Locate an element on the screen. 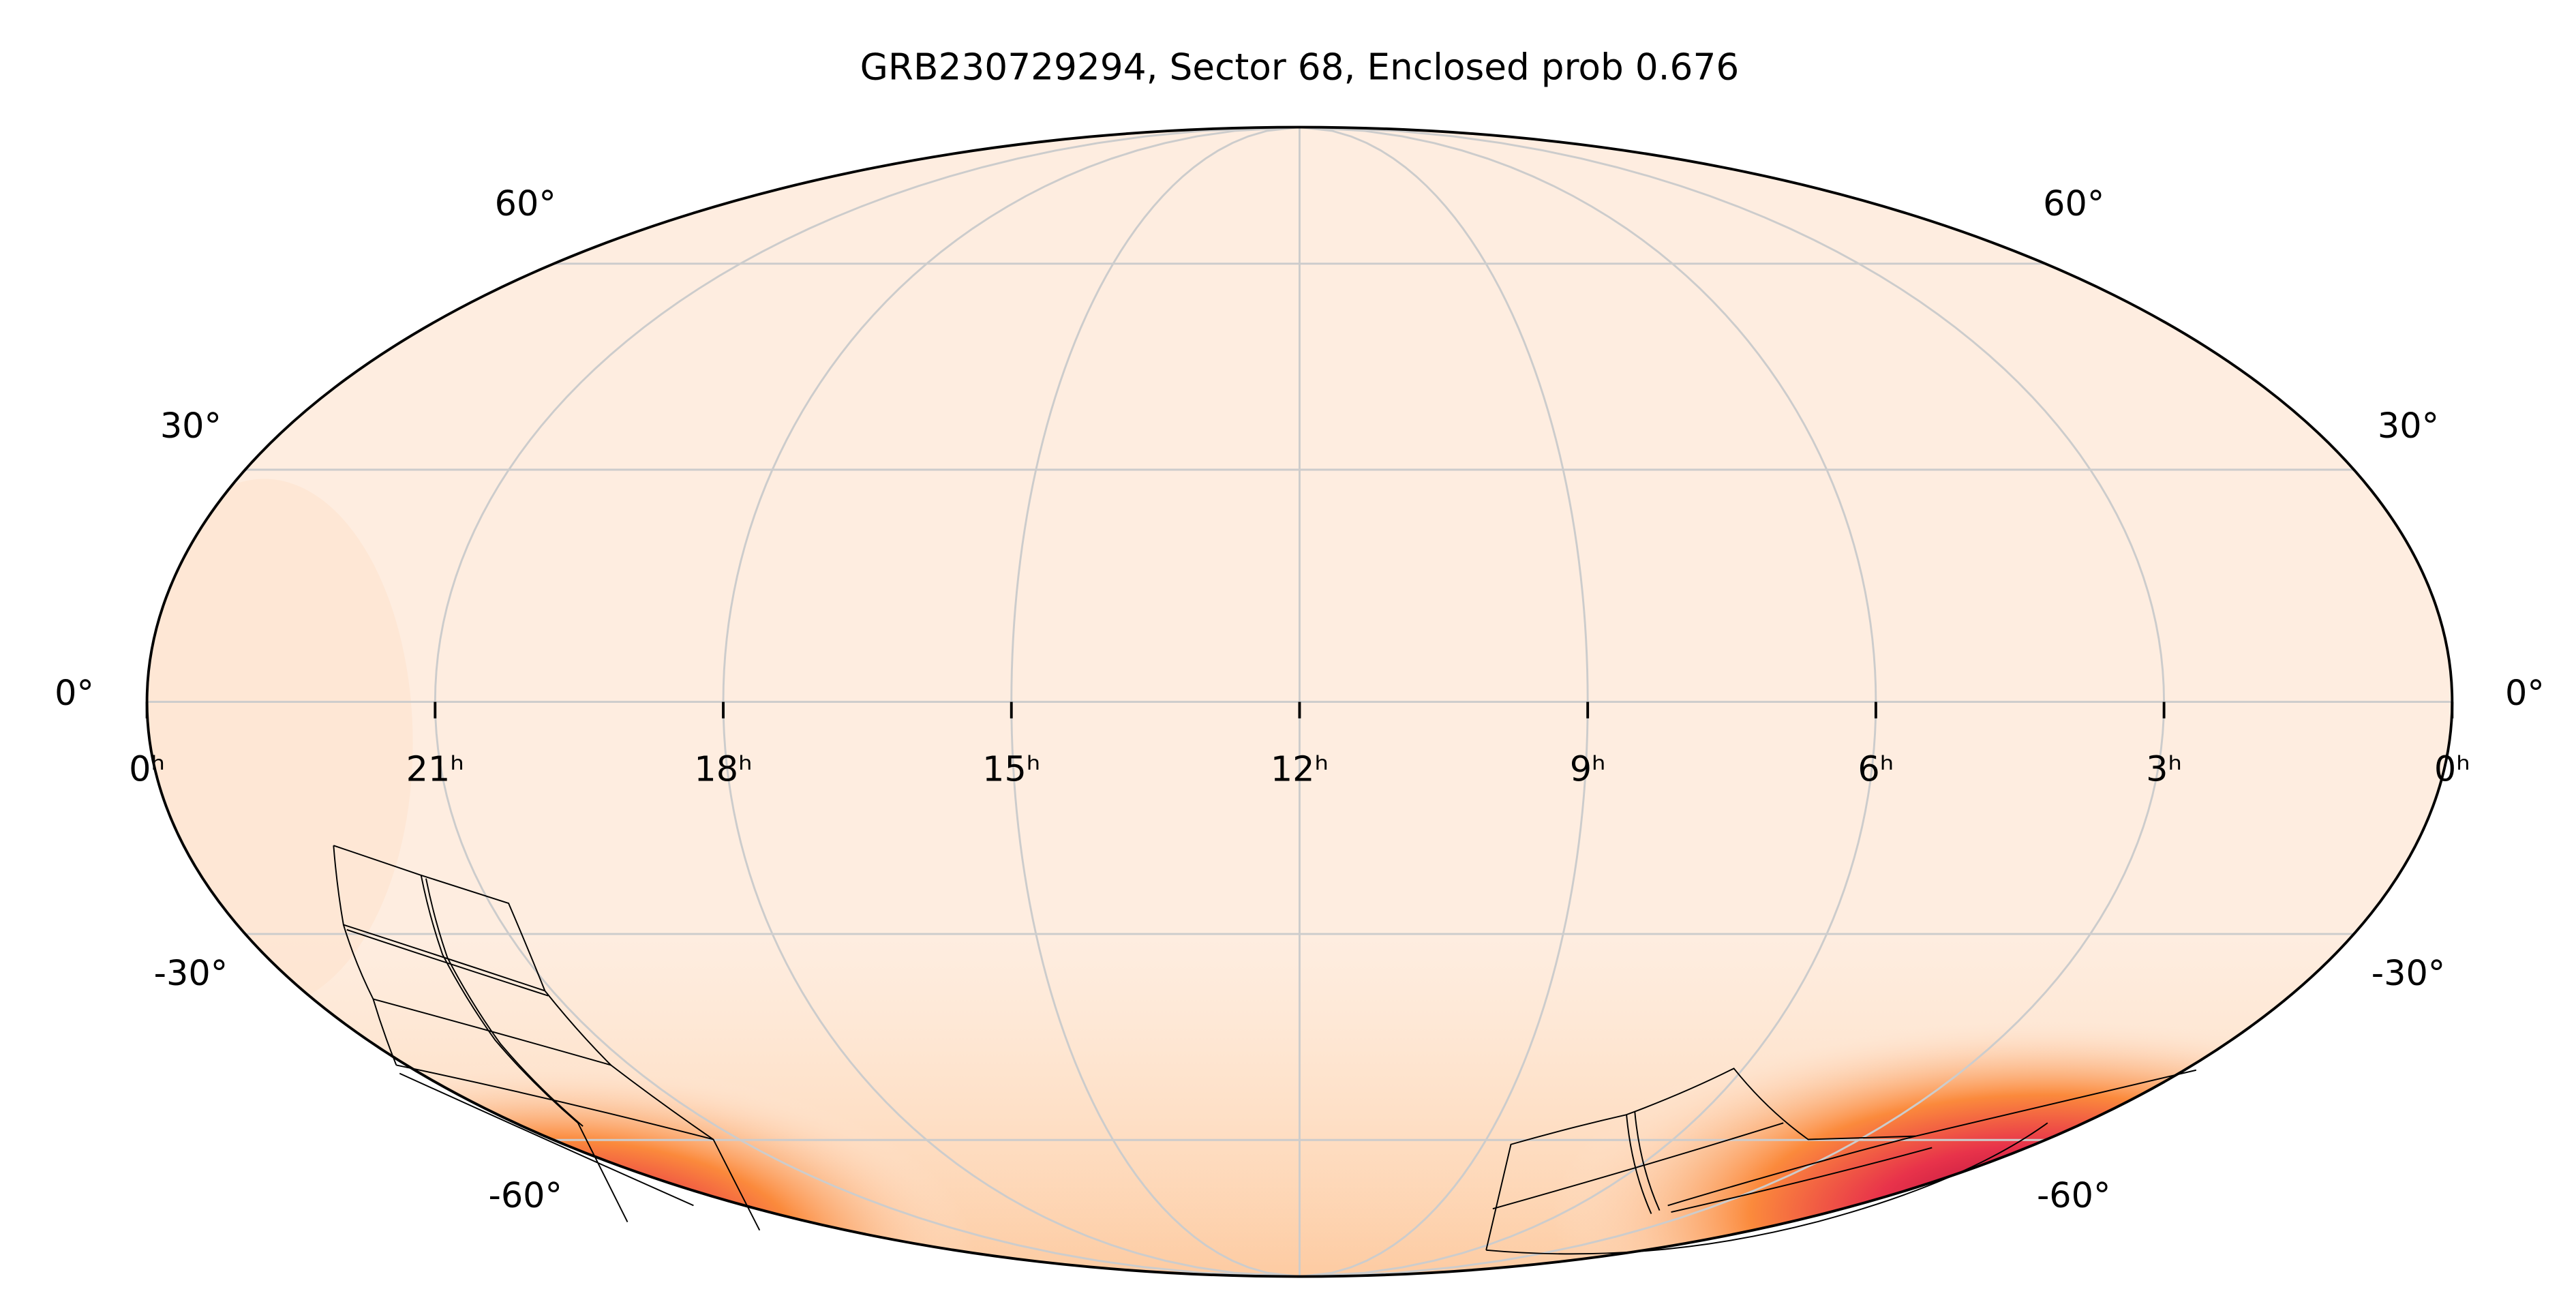  ra-label: 21ʰ is located at coordinates (435, 769).